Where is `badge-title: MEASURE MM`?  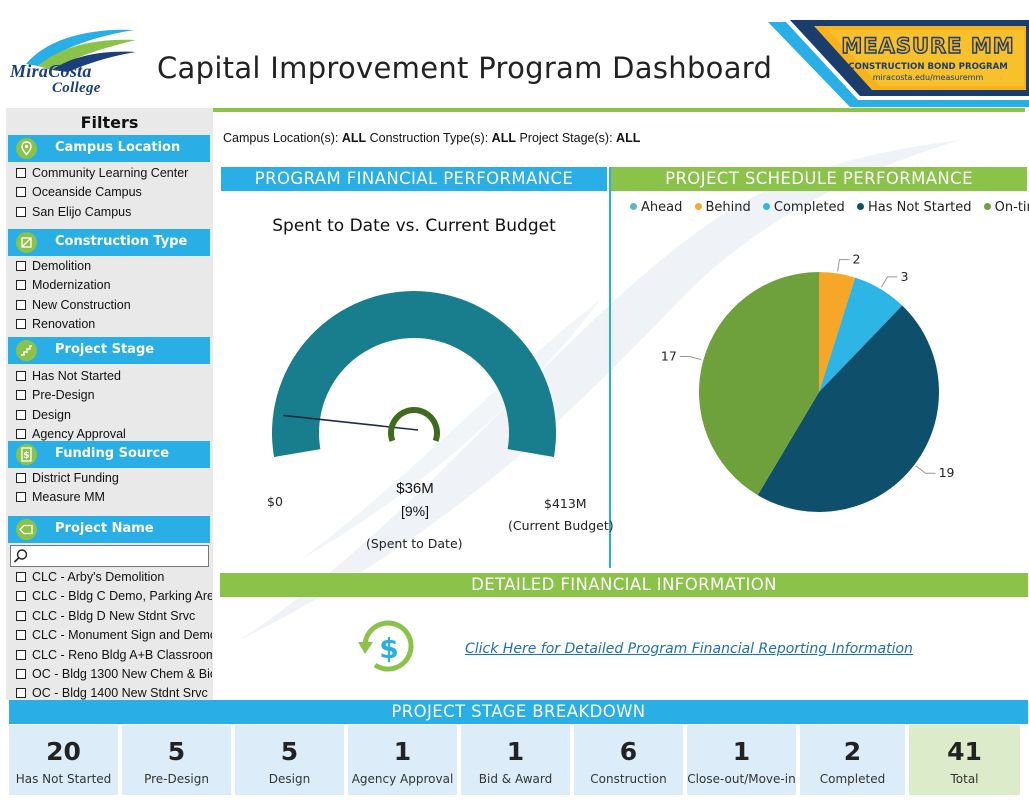 badge-title: MEASURE MM is located at coordinates (928, 45).